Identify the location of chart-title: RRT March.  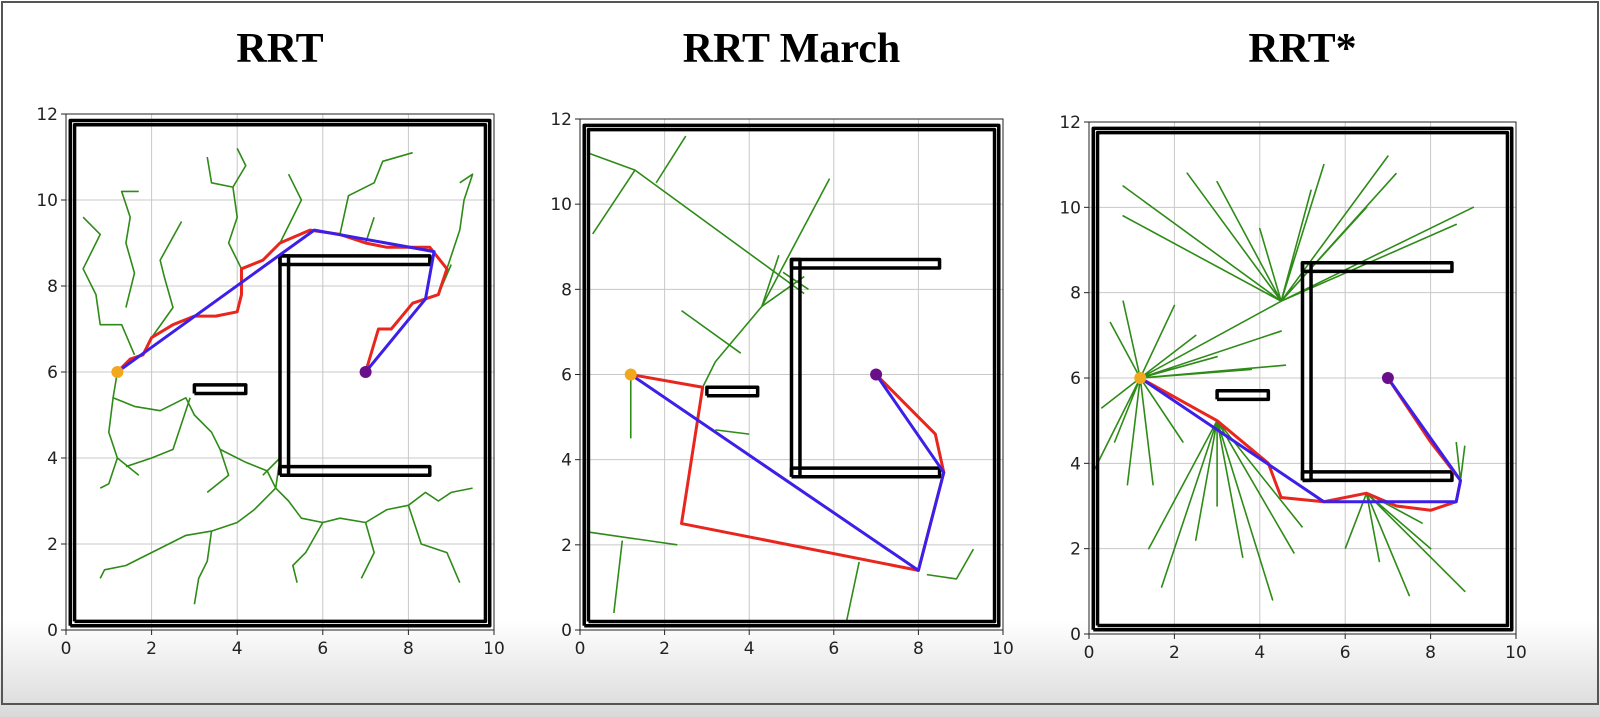
(791, 49).